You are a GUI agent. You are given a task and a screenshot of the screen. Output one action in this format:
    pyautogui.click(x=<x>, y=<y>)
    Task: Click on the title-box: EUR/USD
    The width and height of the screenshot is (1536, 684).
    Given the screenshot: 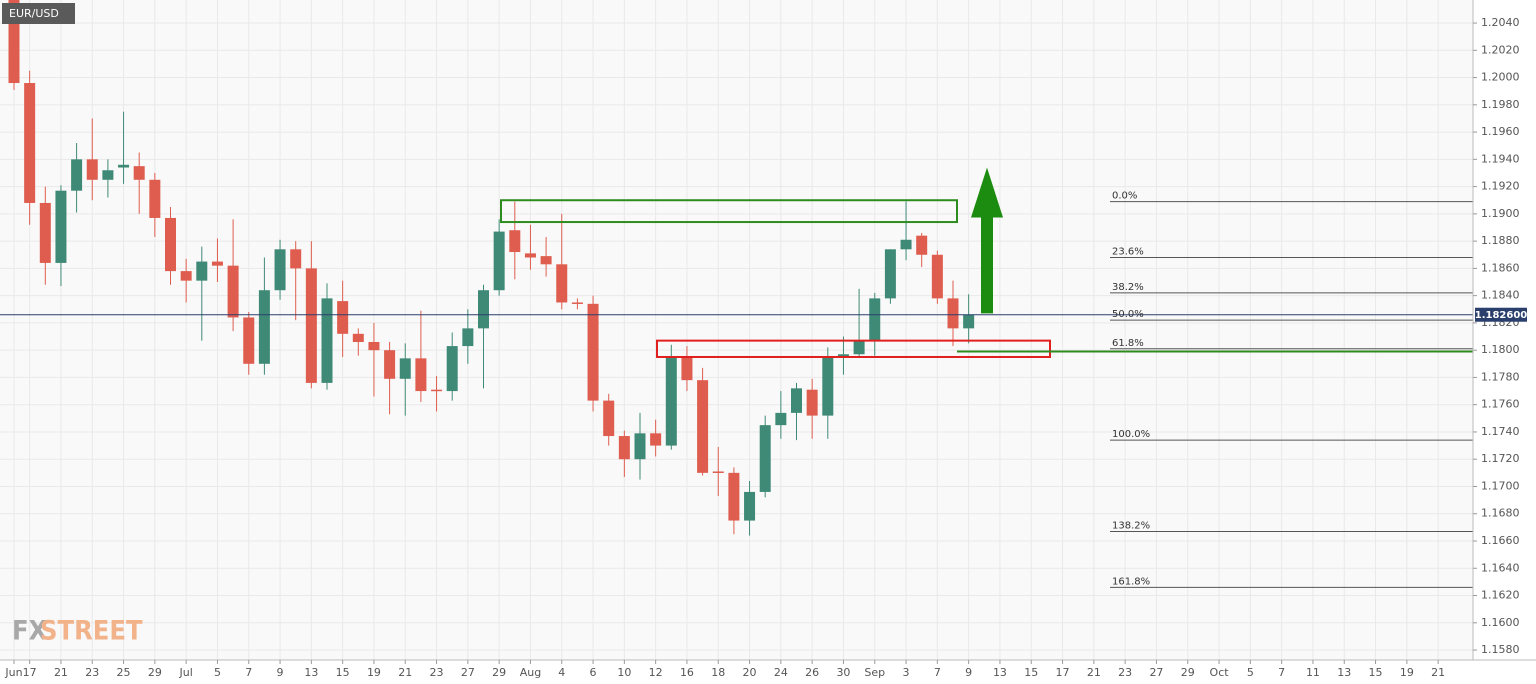 What is the action you would take?
    pyautogui.click(x=38, y=13)
    